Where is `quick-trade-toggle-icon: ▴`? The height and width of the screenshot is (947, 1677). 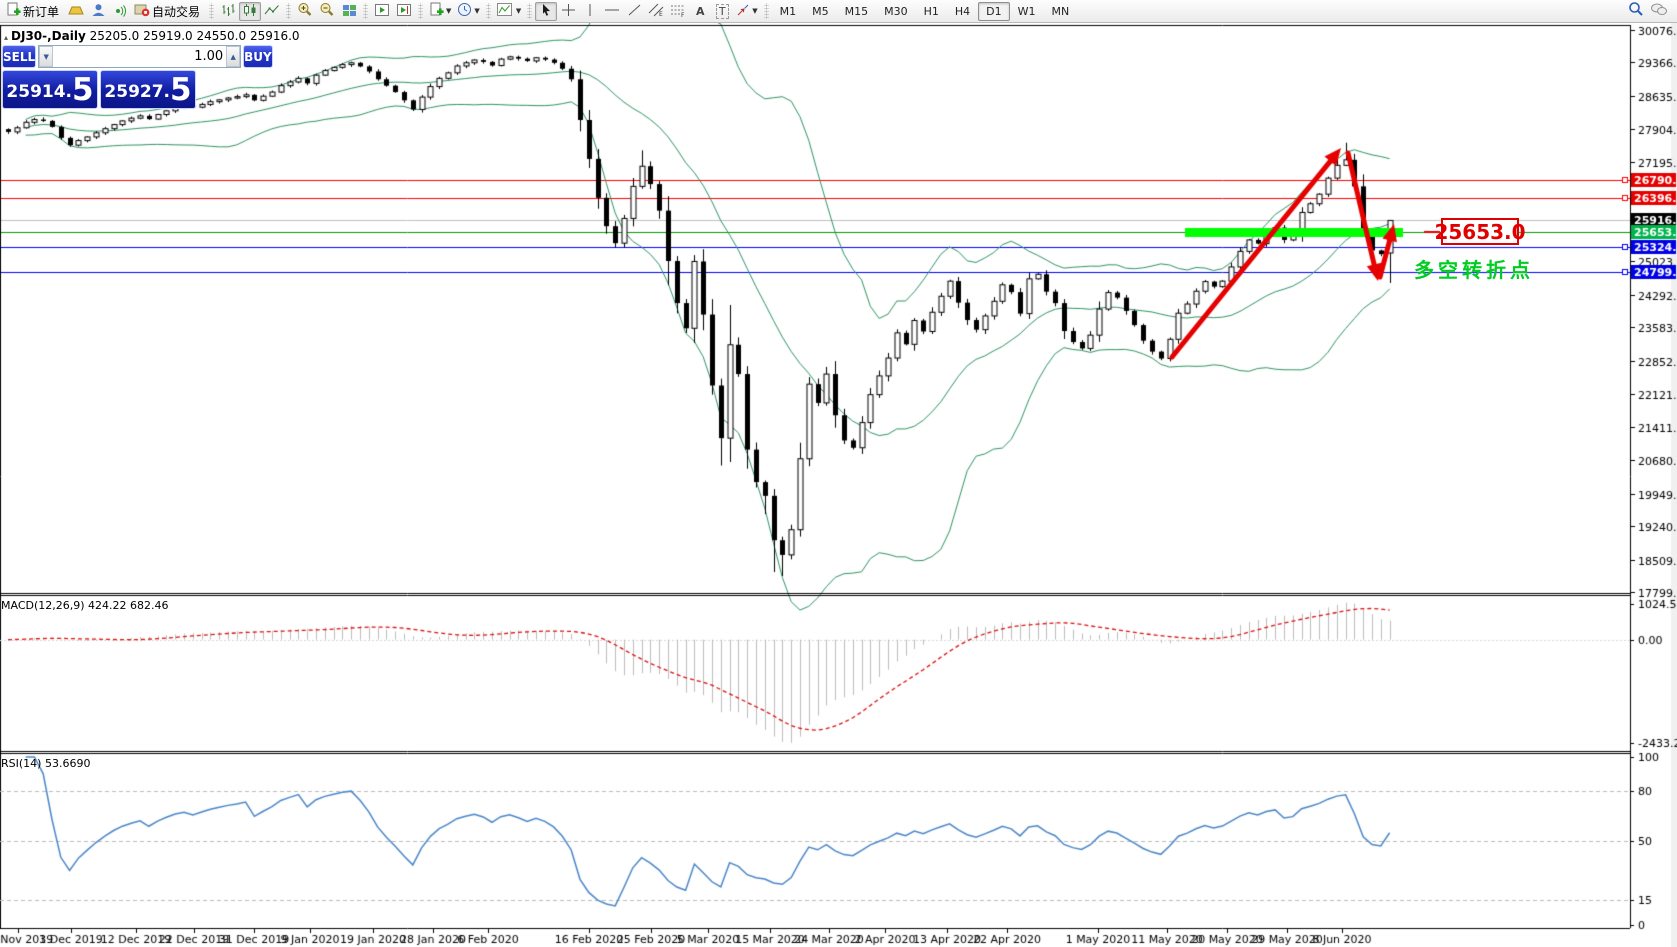 quick-trade-toggle-icon: ▴ is located at coordinates (6, 37).